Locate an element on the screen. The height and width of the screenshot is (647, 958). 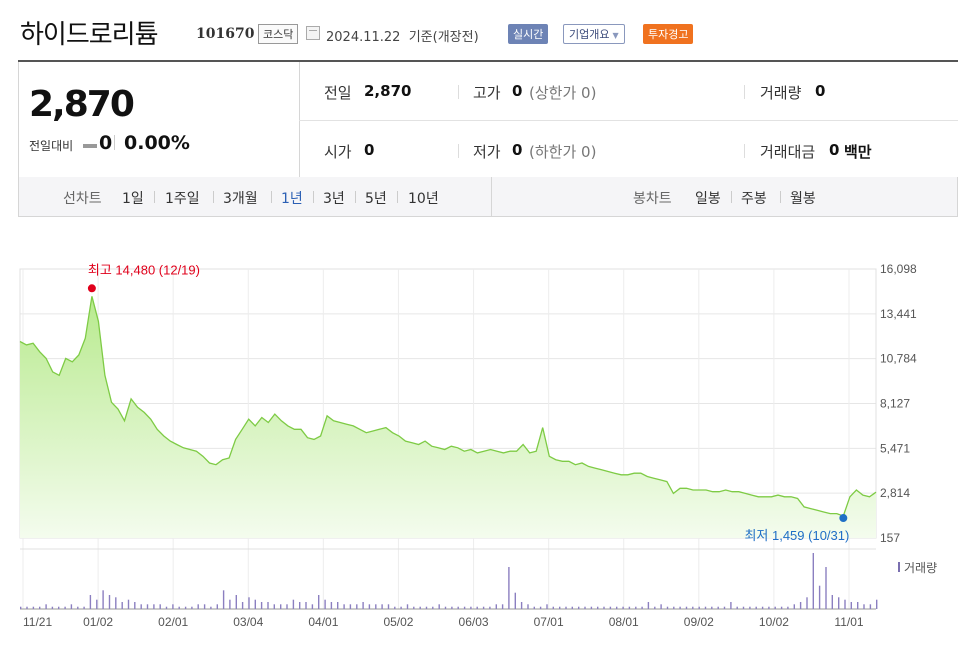
prev-close-label: 전일 is located at coordinates (338, 93).